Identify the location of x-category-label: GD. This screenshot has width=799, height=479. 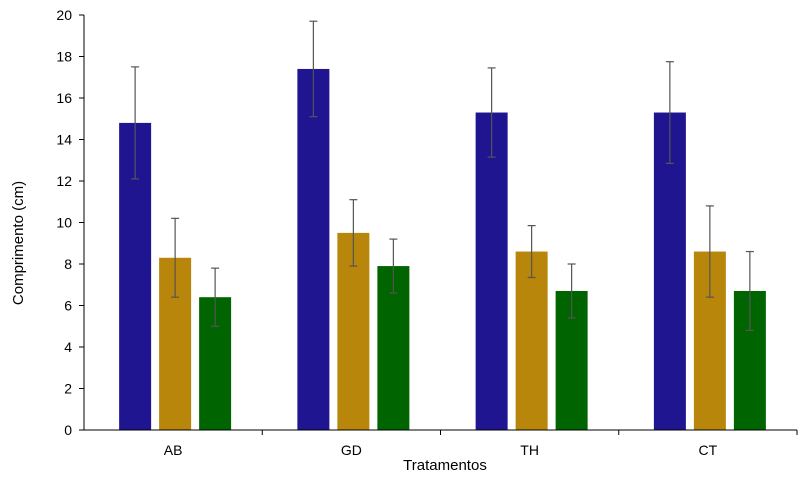
(351, 450).